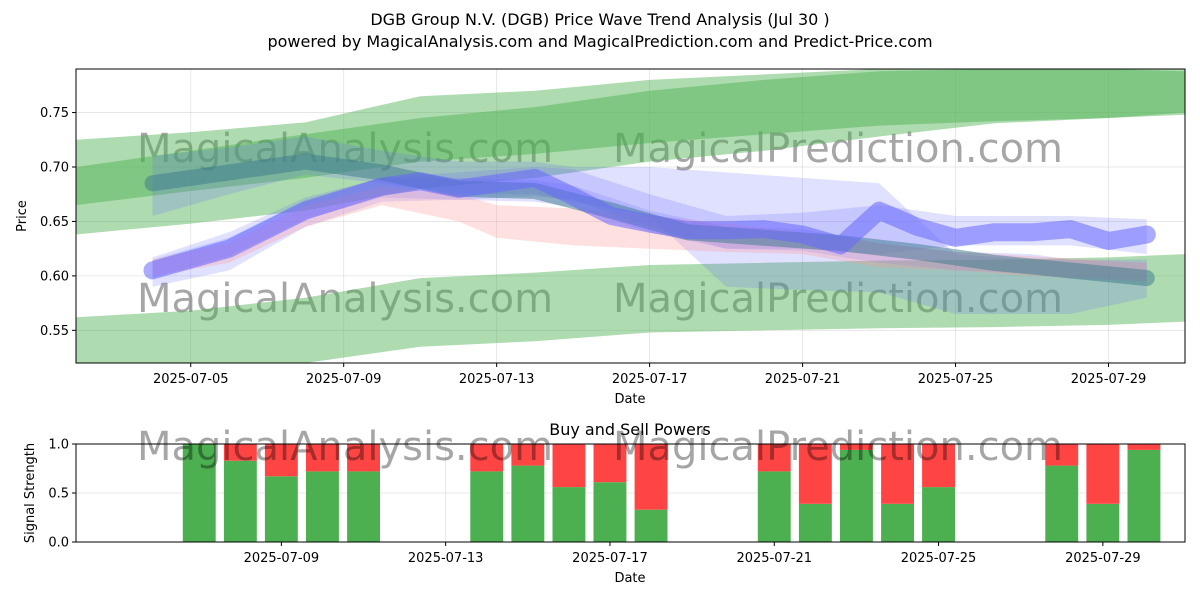 The image size is (1200, 604). Describe the element at coordinates (610, 558) in the screenshot. I see `signal-x-tick-label: 2025-07-17` at that location.